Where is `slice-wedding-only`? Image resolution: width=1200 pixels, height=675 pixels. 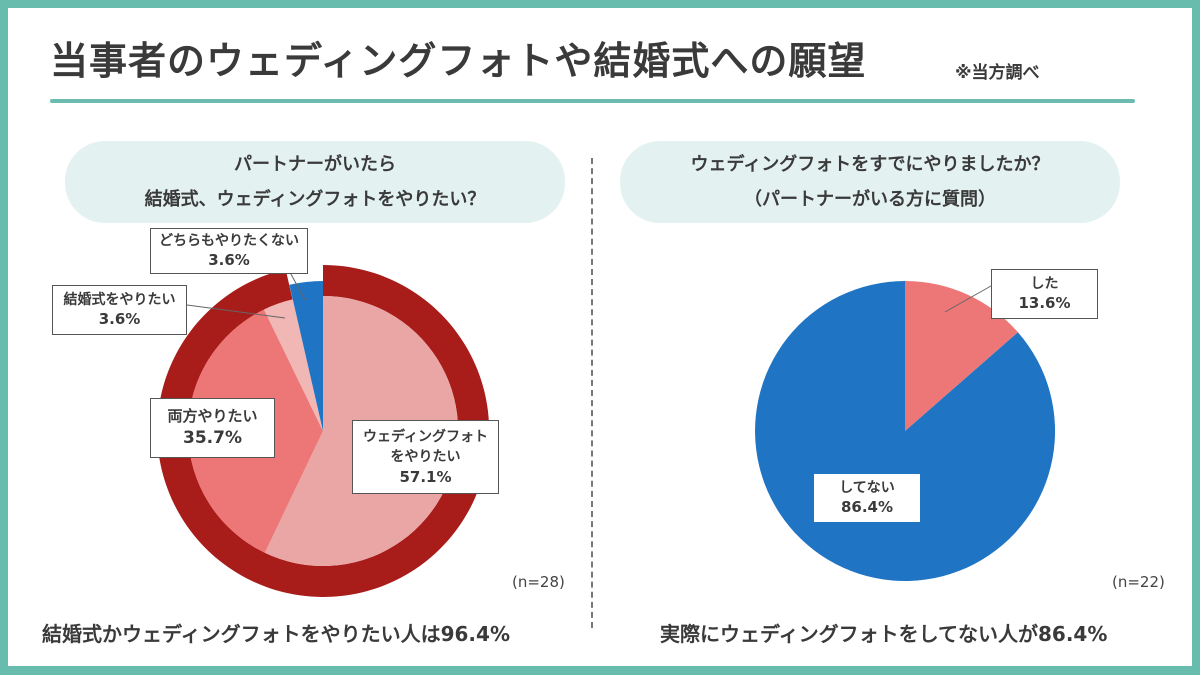
slice-wedding-only is located at coordinates (293, 365).